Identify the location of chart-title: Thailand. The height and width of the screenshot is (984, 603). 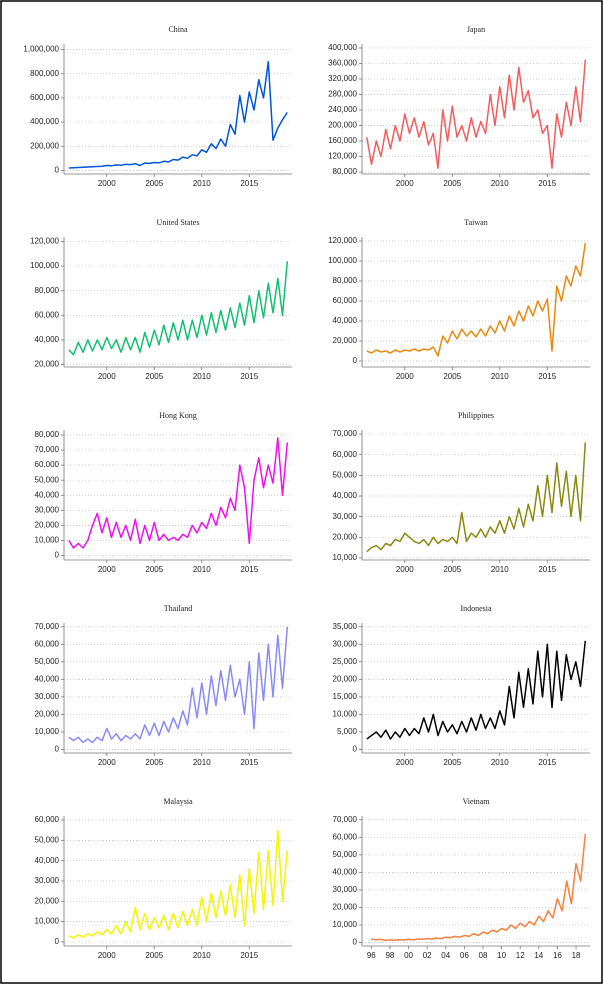
(178, 608).